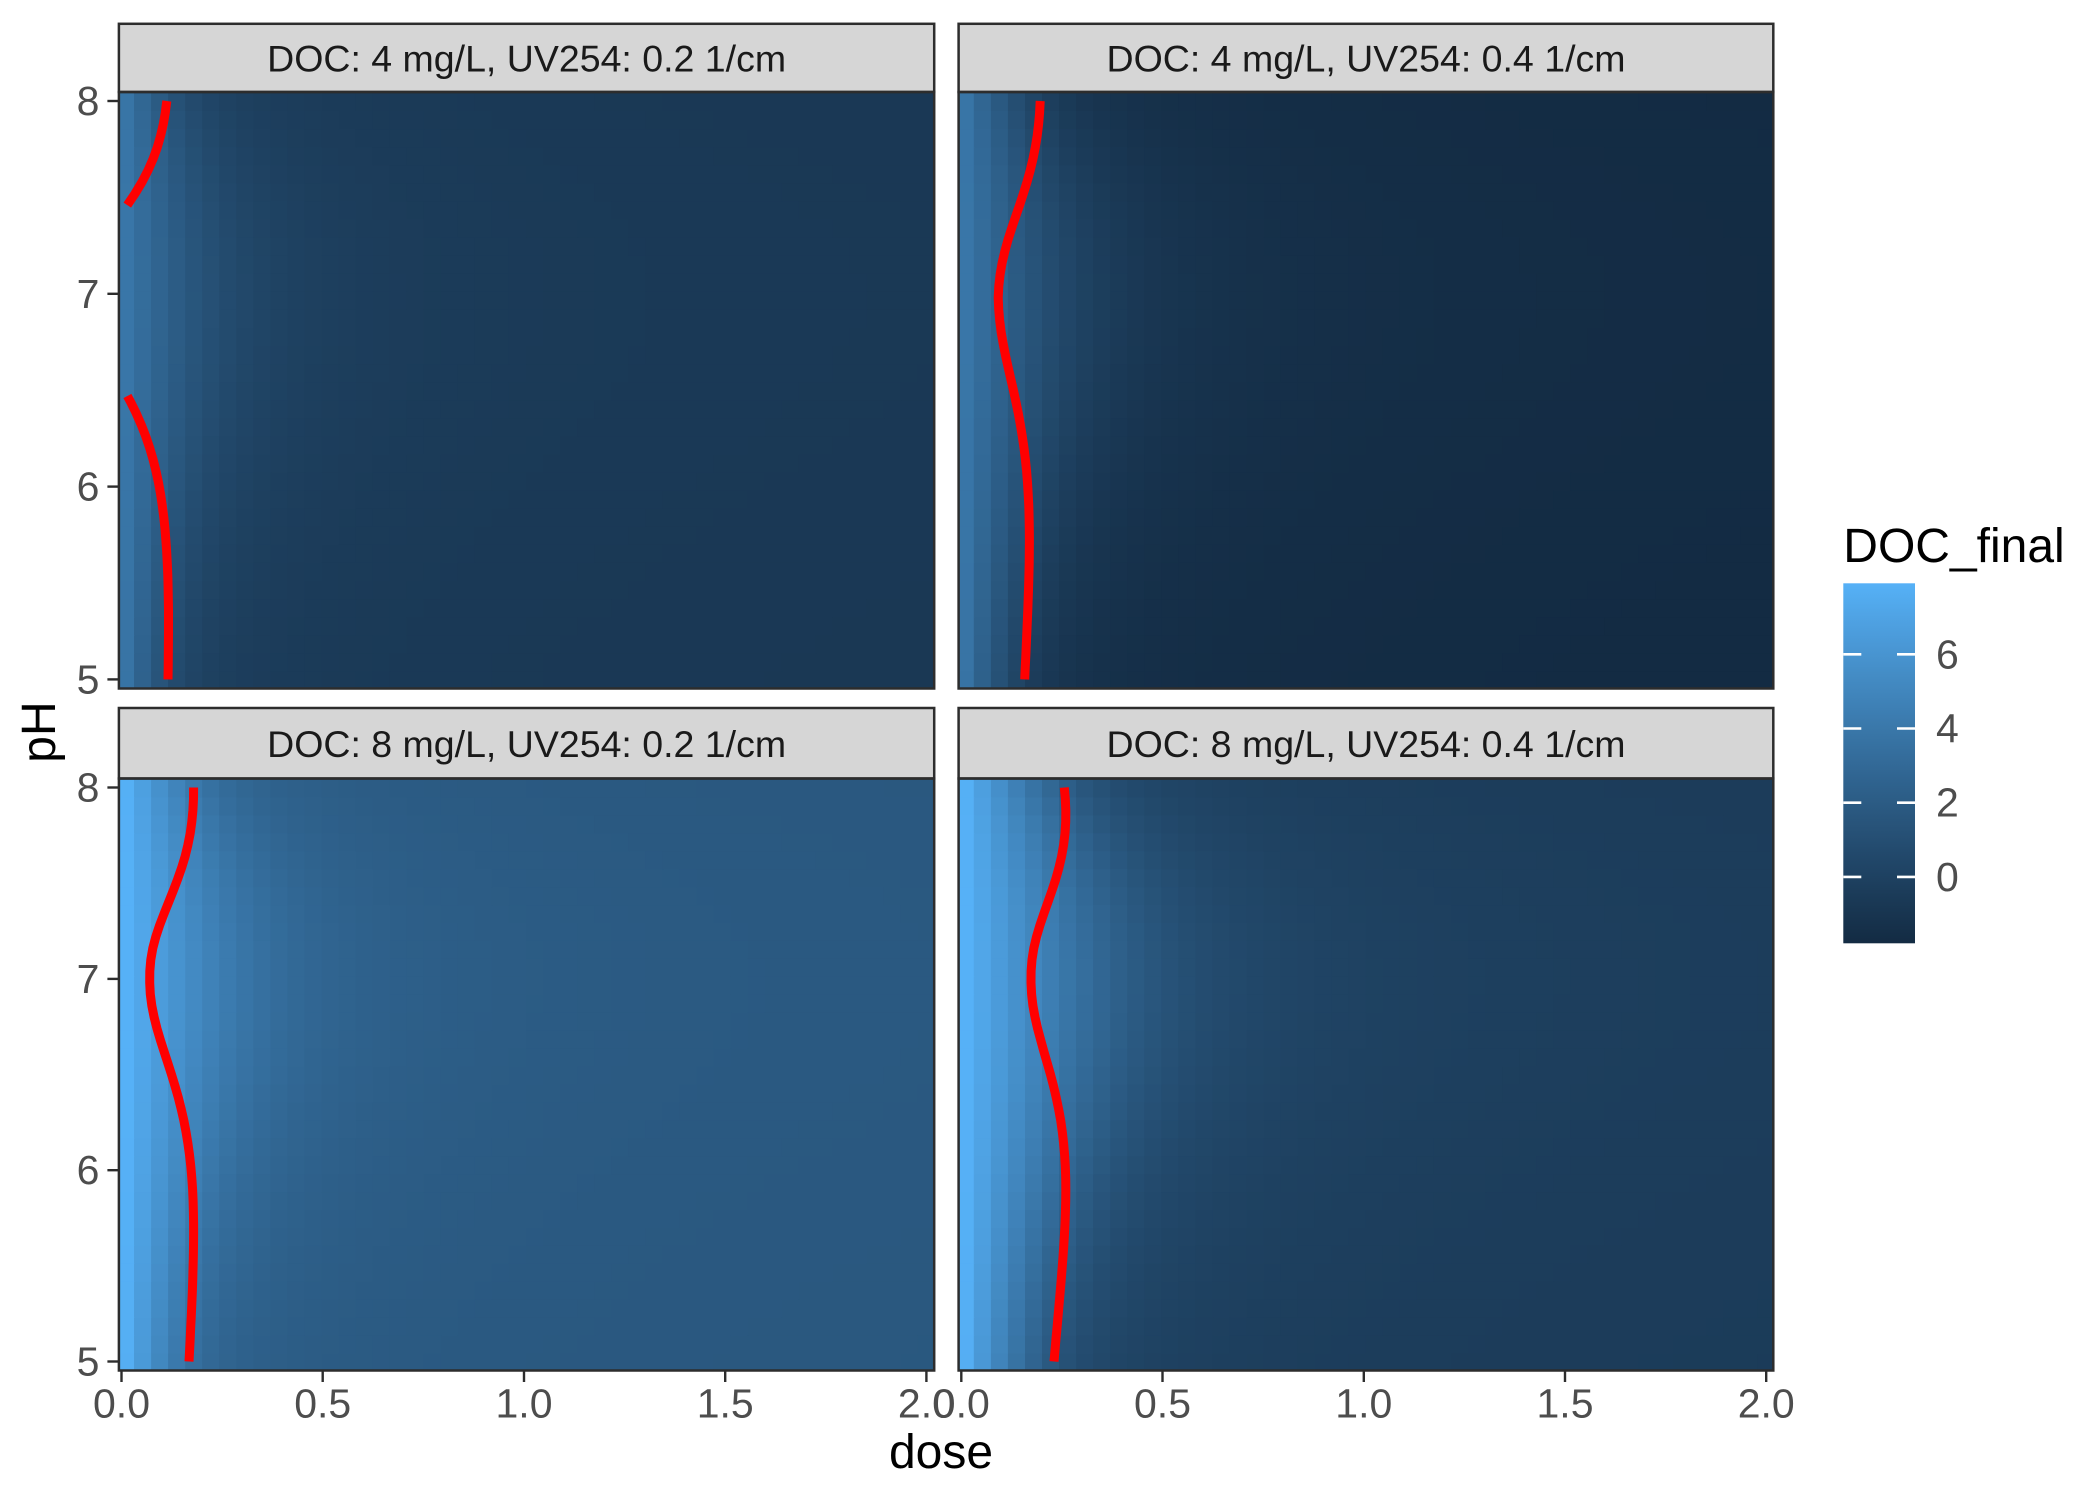 The width and height of the screenshot is (2100, 1500). What do you see at coordinates (526, 58) in the screenshot?
I see `svg-text: DOC: 4 mg/L, UV254: 0.2 1/cm` at bounding box center [526, 58].